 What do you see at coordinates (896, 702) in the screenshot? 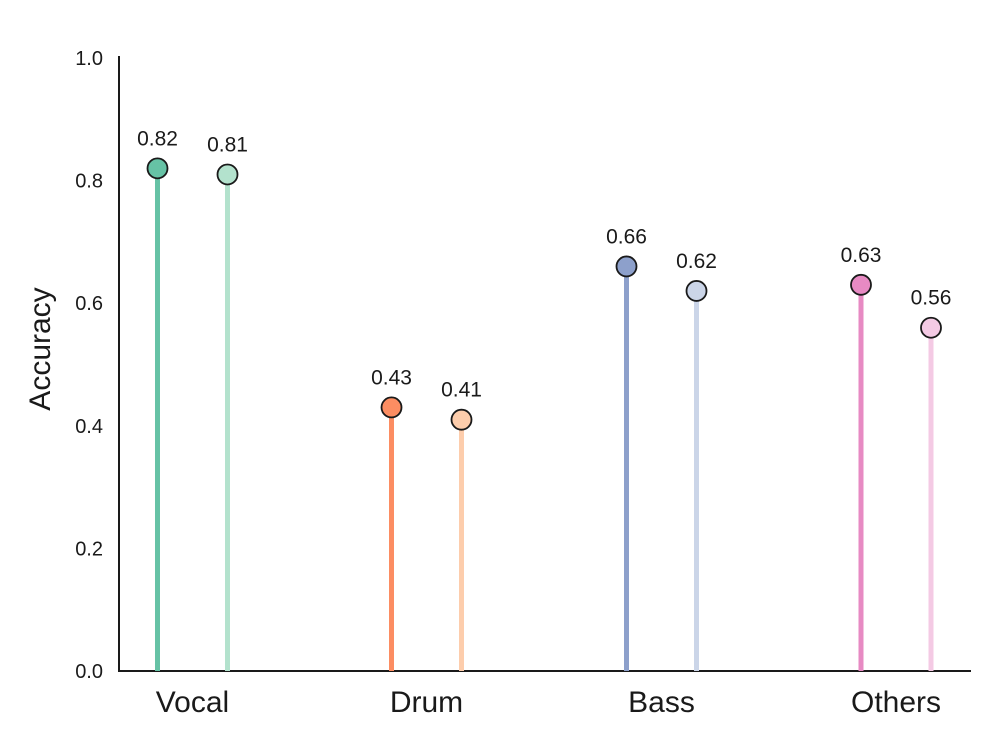
I see `x-category-label: Others` at bounding box center [896, 702].